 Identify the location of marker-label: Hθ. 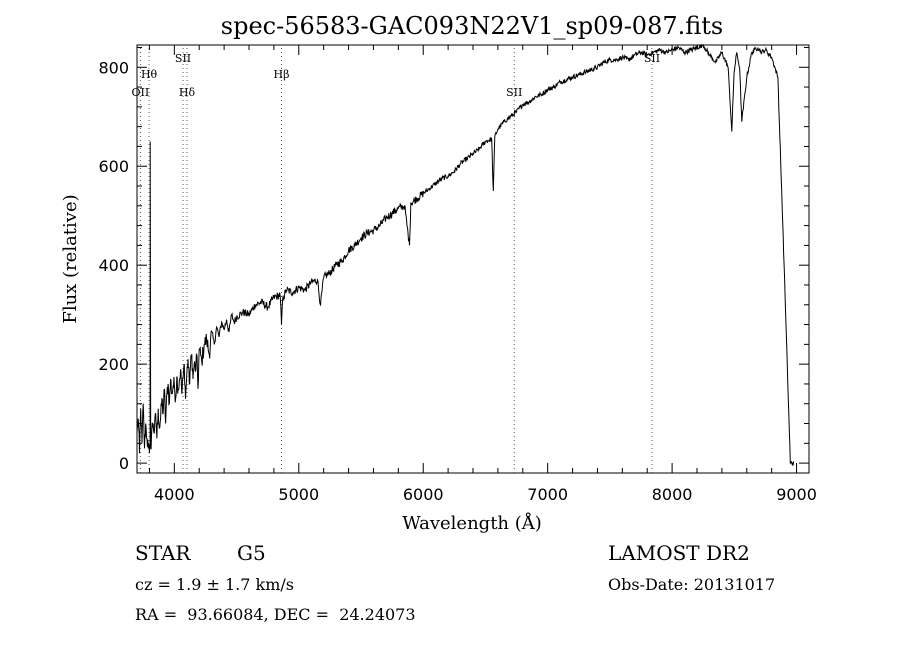
(149, 74).